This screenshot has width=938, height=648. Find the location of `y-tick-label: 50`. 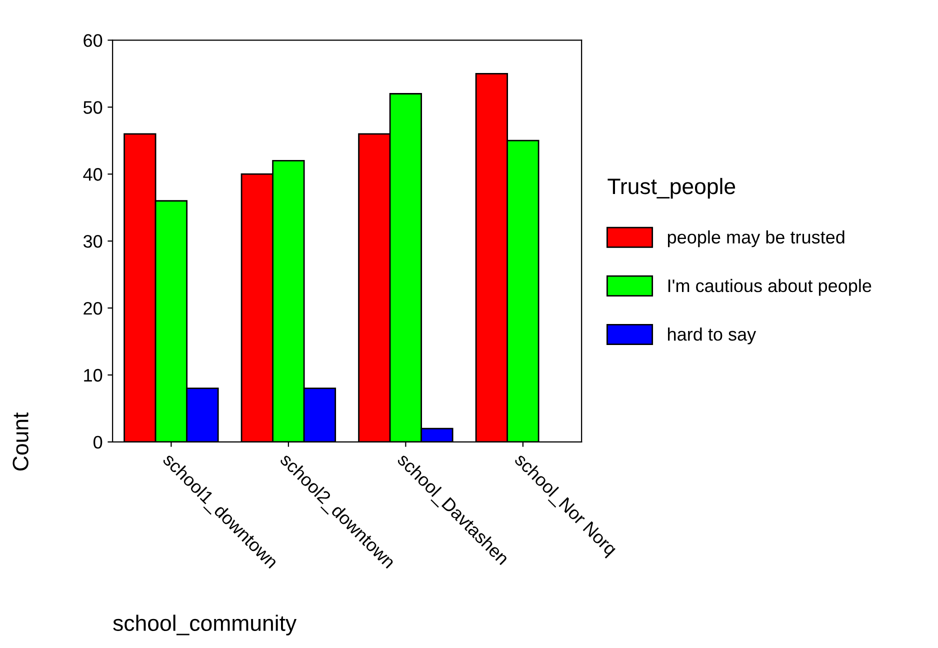

y-tick-label: 50 is located at coordinates (92, 107).